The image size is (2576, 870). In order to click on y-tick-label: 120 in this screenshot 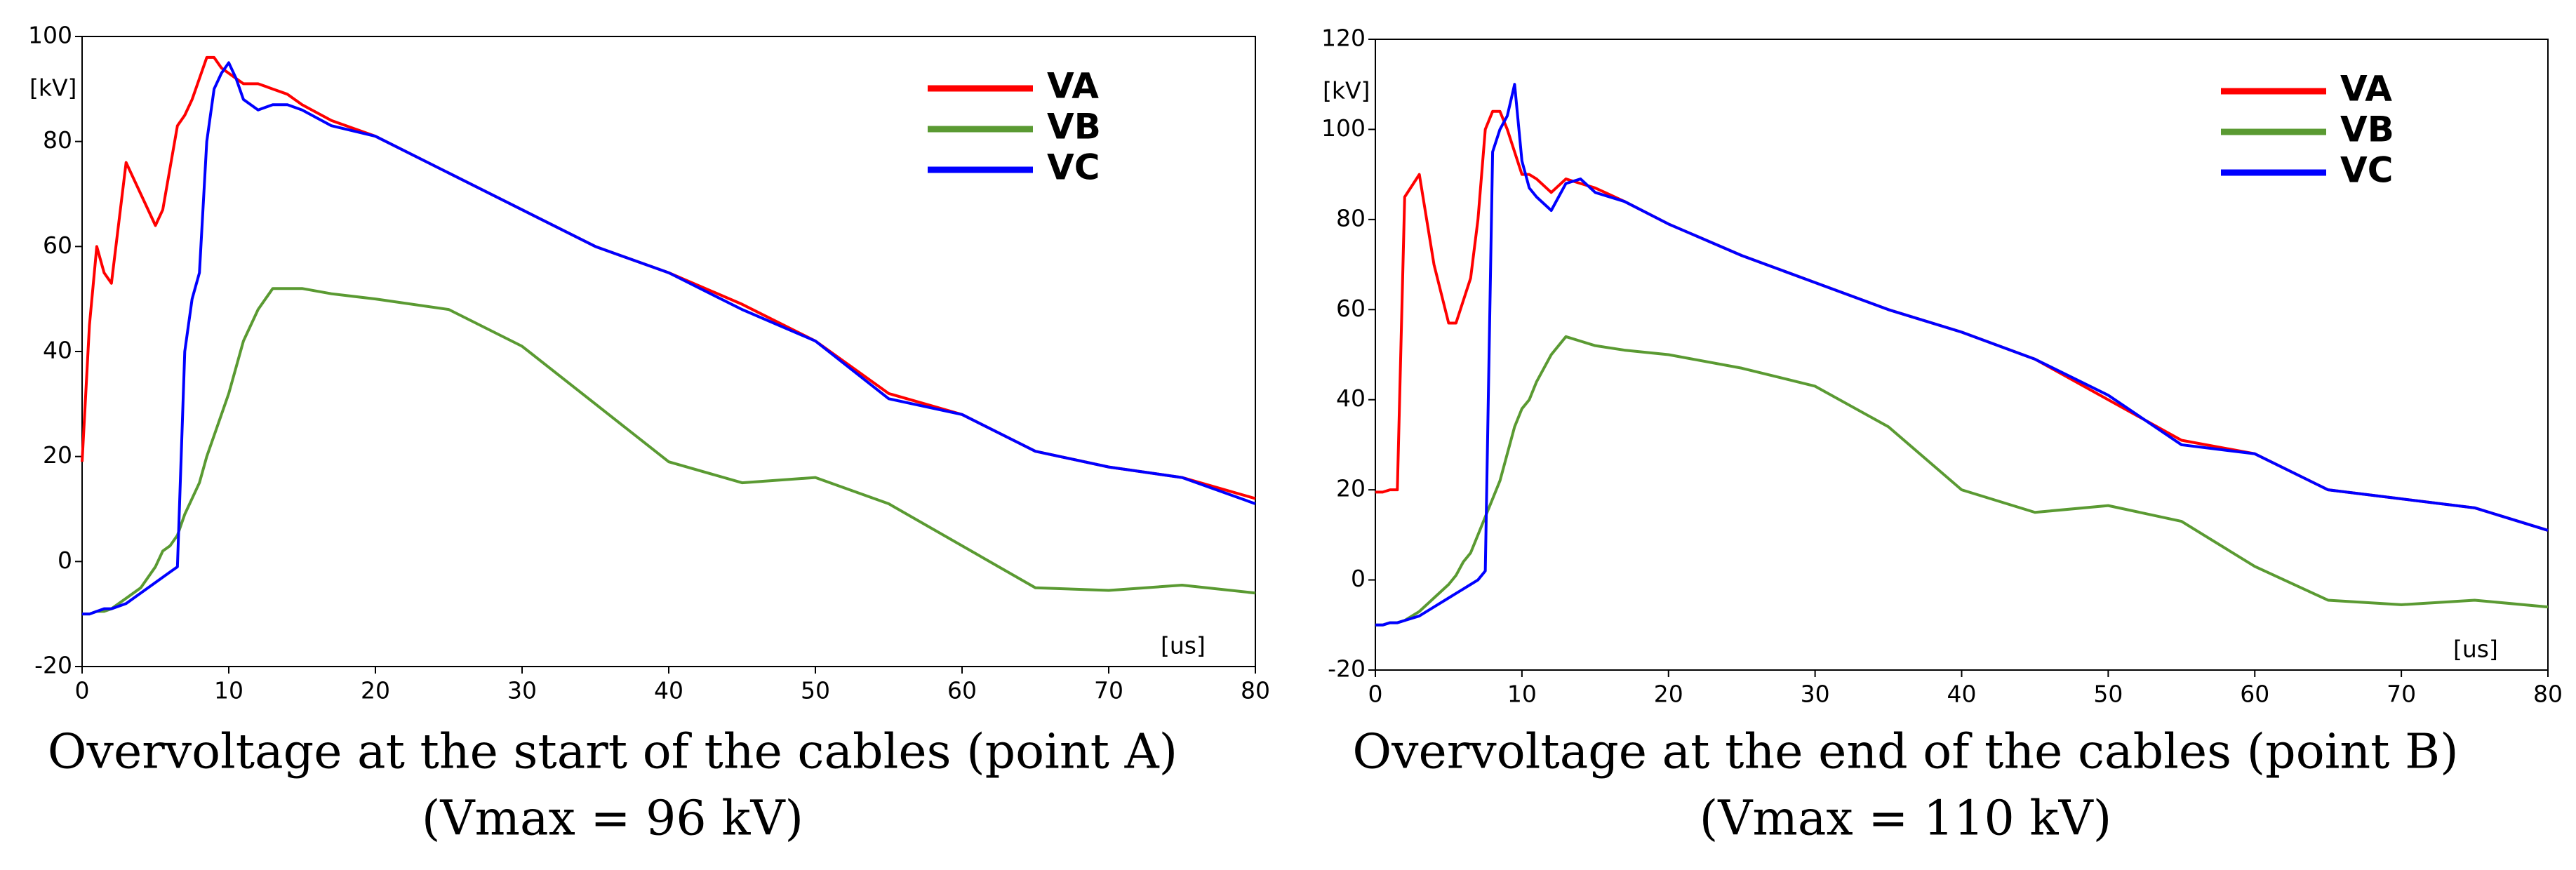, I will do `click(1343, 39)`.